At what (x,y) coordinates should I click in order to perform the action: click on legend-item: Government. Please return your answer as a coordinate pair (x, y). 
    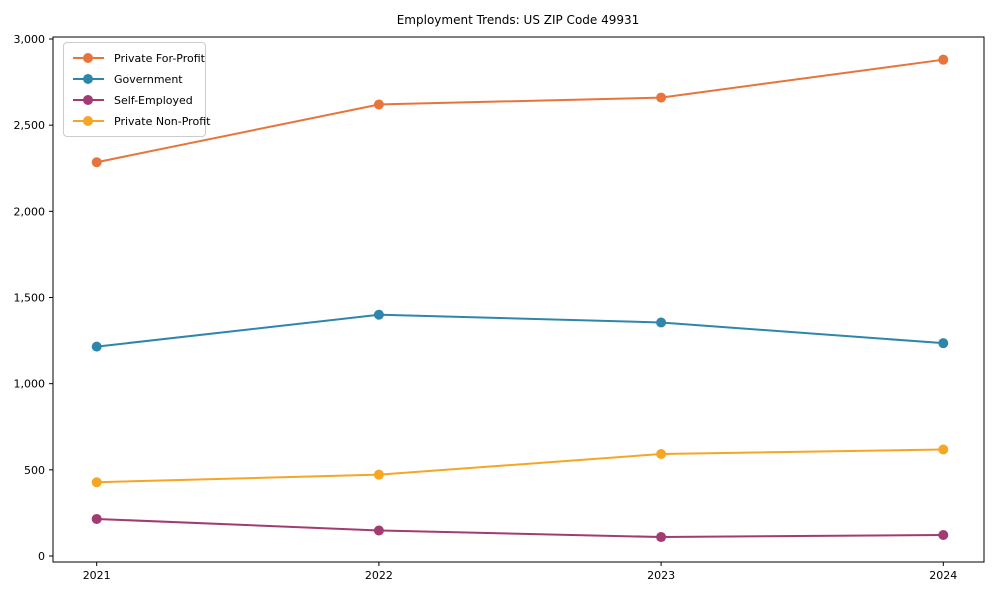
    Looking at the image, I should click on (134, 79).